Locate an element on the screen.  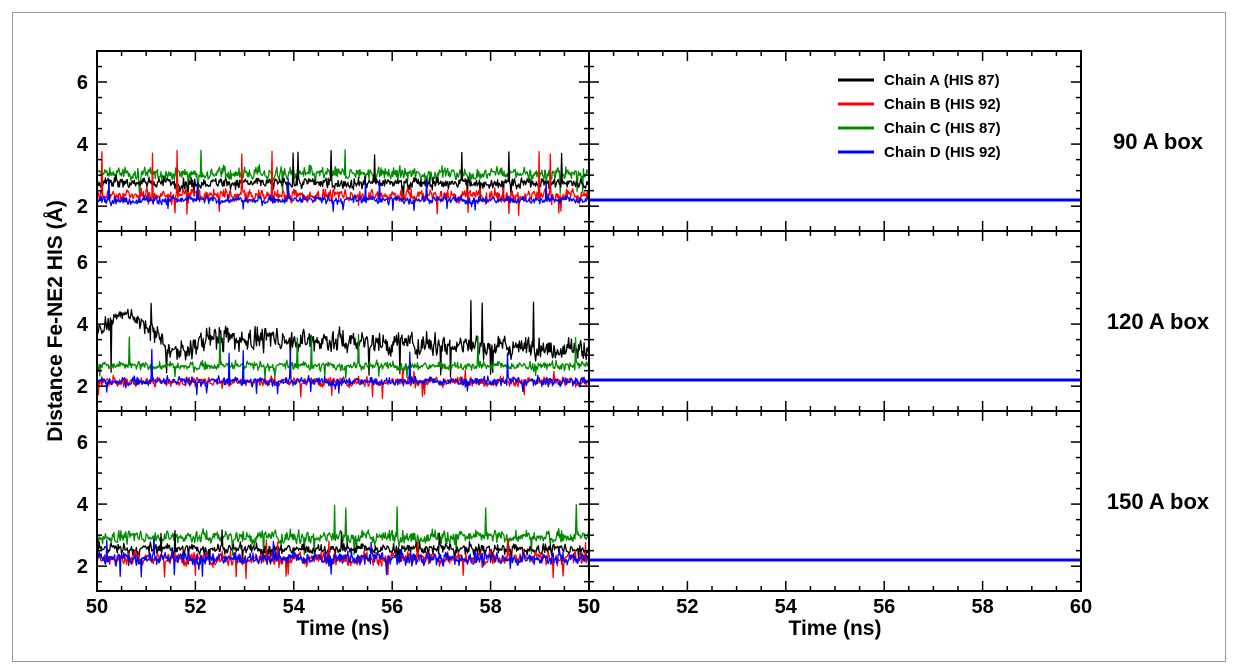
x-tick-label-right: 58 is located at coordinates (982, 607).